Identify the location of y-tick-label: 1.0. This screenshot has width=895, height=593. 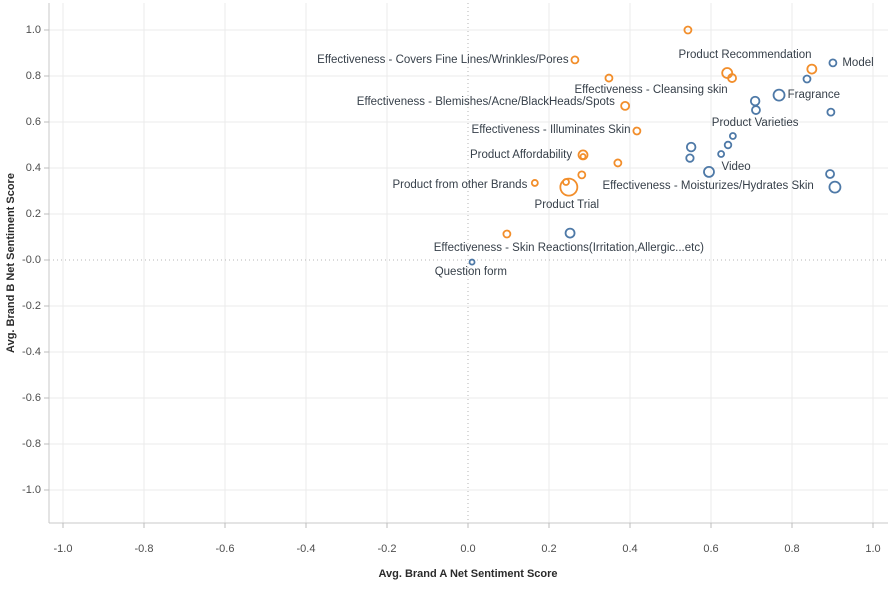
(33, 30).